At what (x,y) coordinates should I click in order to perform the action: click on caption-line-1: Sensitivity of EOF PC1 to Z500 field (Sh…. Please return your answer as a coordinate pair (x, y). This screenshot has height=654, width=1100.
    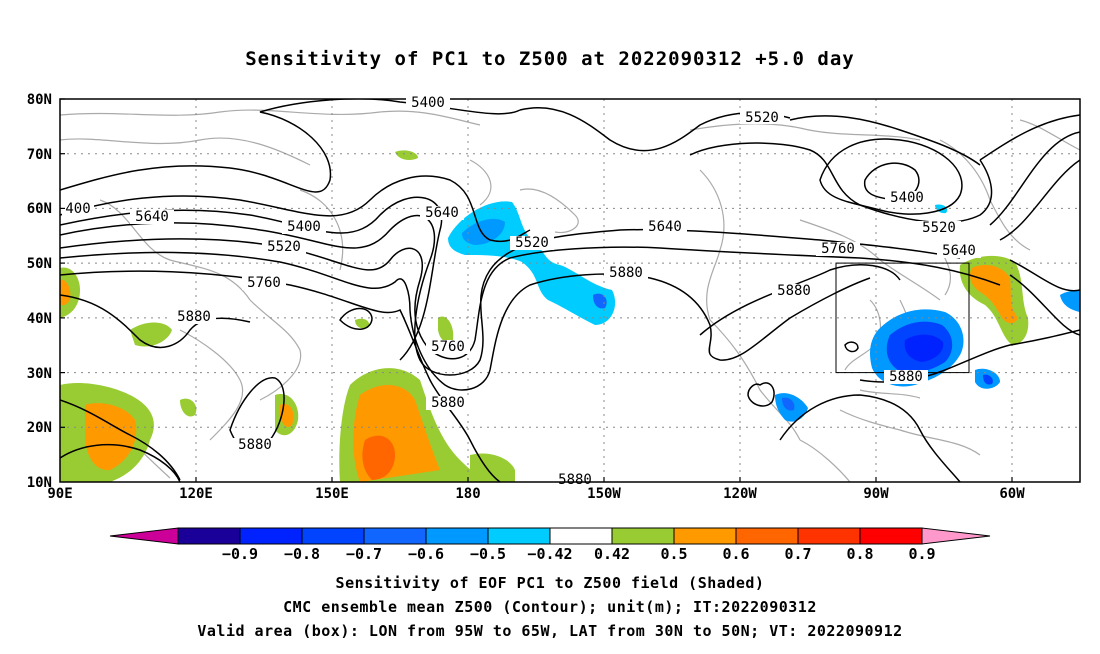
    Looking at the image, I should click on (550, 583).